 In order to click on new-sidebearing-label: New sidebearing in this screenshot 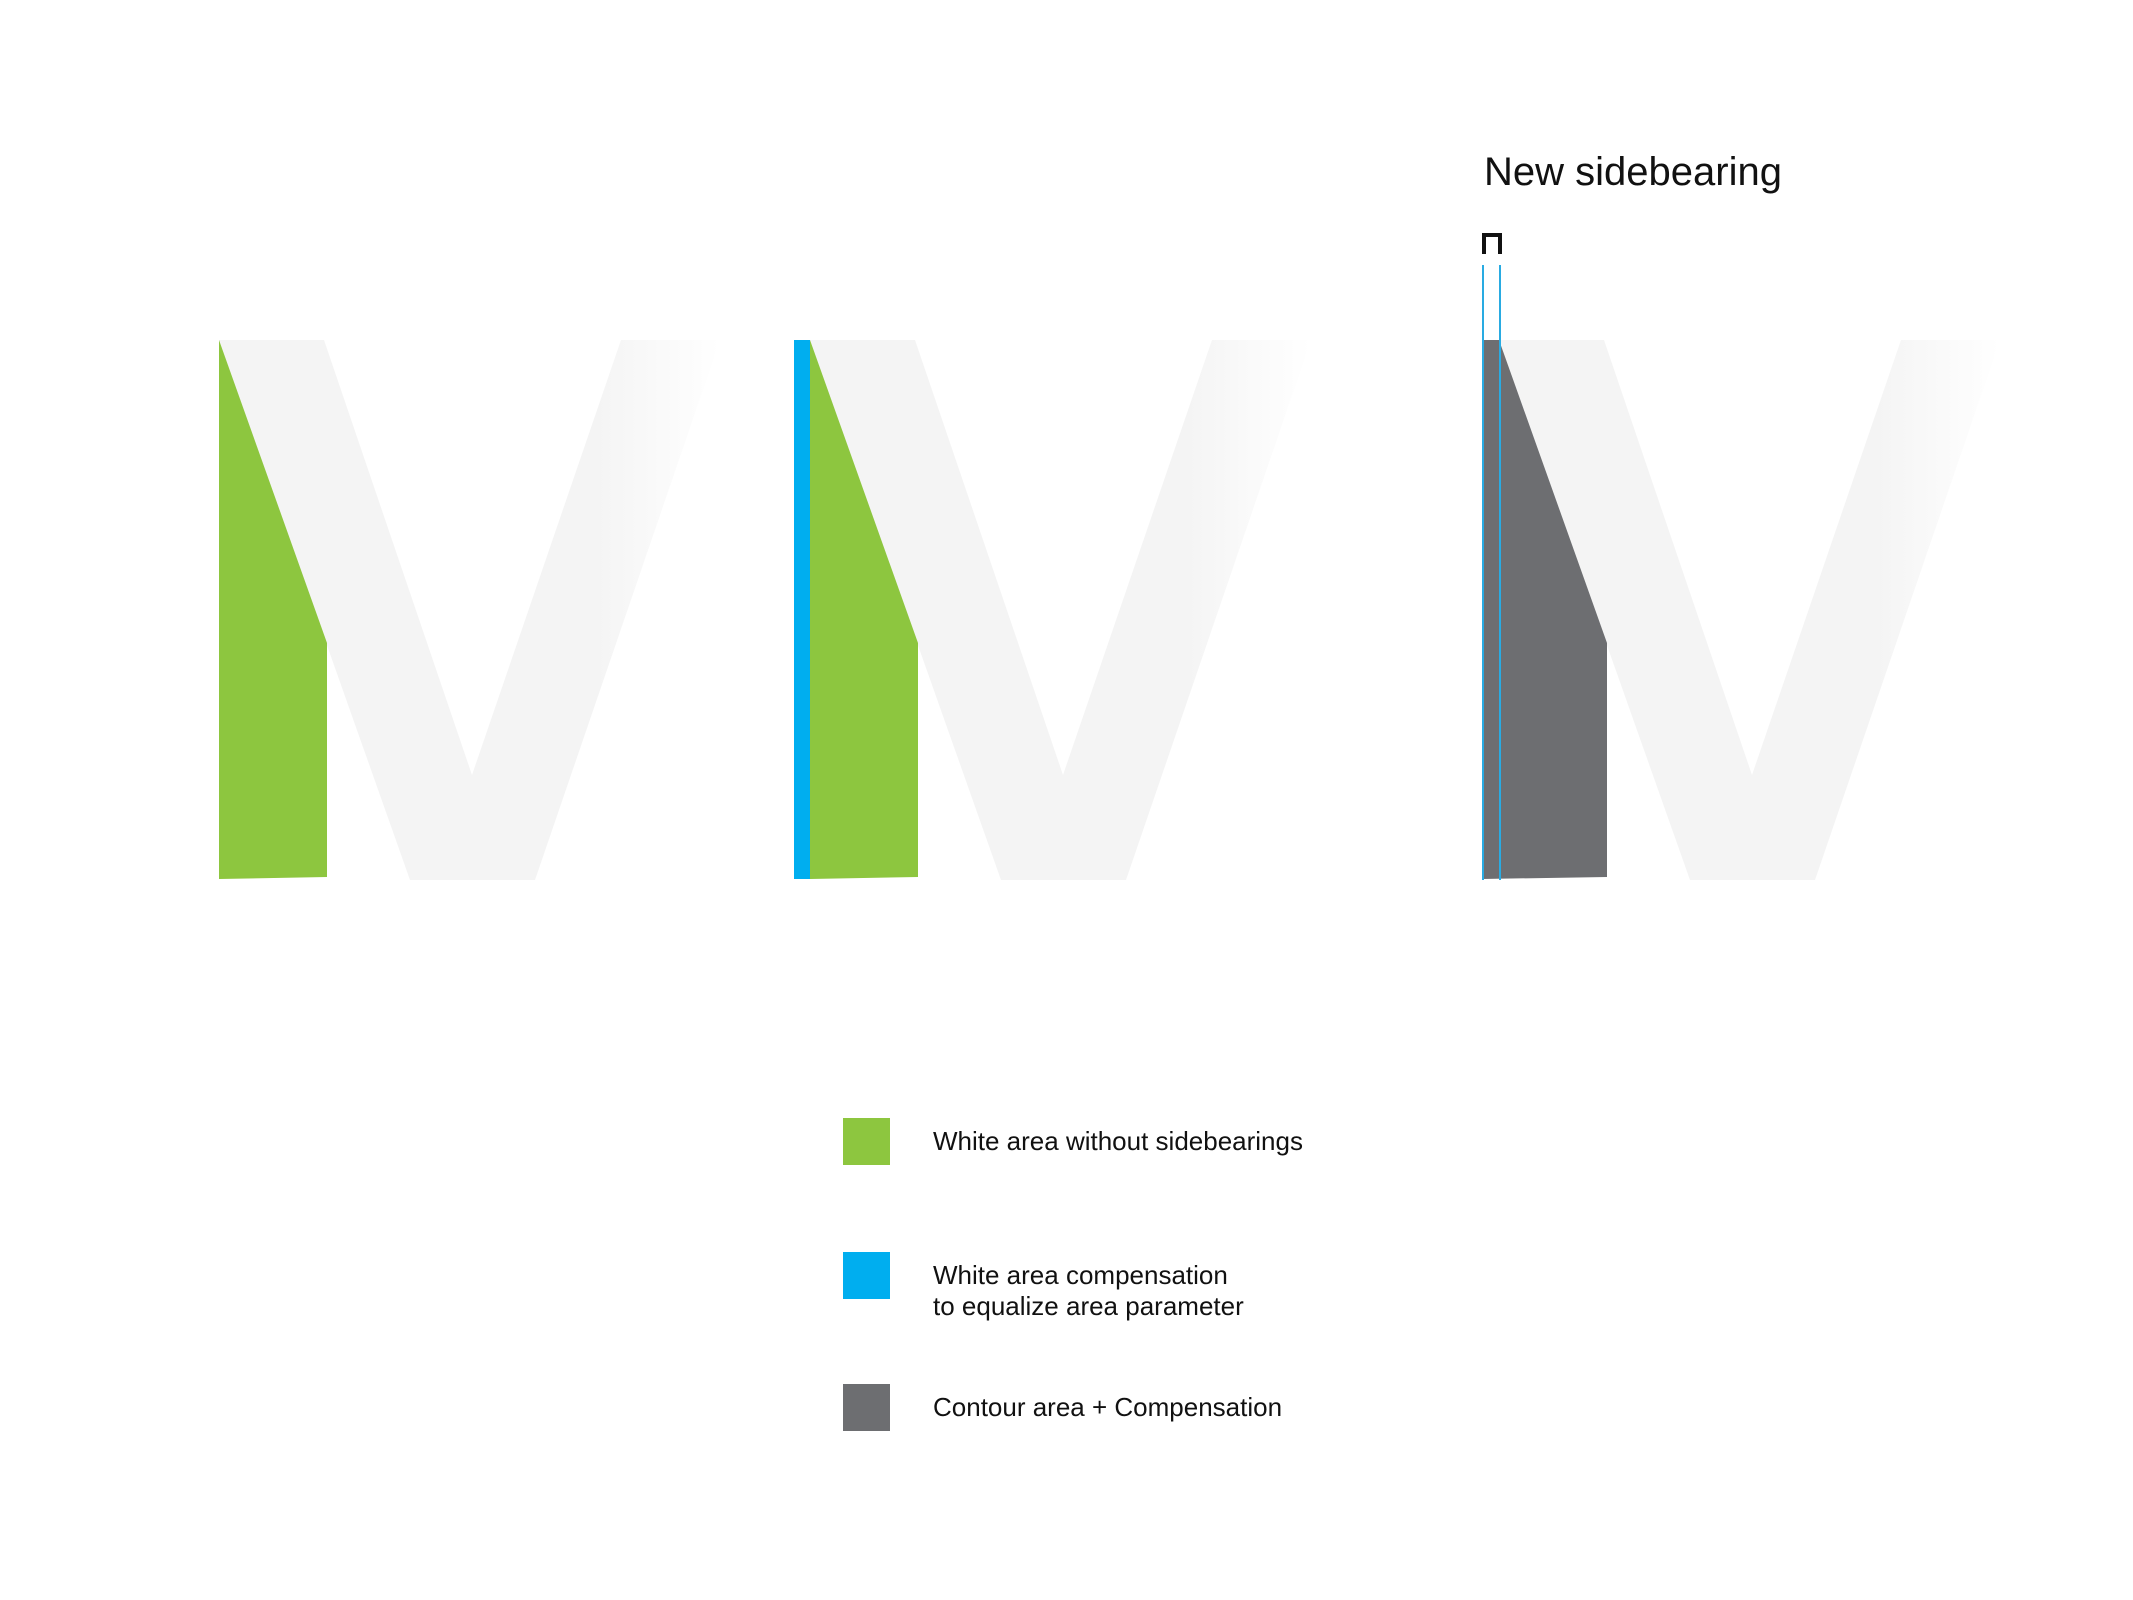, I will do `click(1633, 172)`.